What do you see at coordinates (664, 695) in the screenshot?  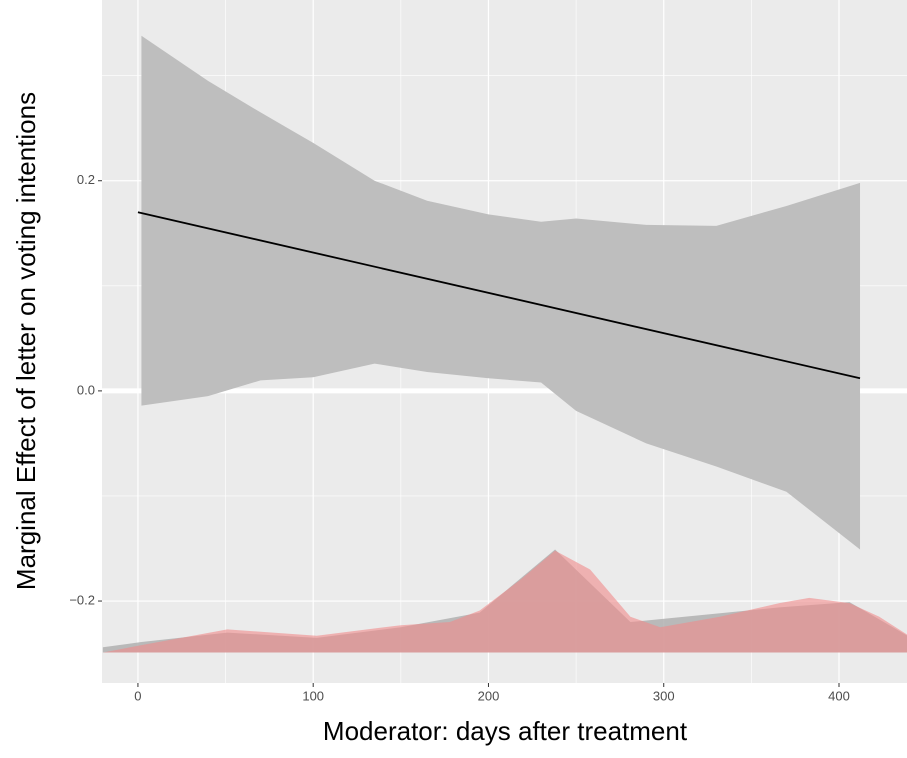 I see `x-tick-label: 300` at bounding box center [664, 695].